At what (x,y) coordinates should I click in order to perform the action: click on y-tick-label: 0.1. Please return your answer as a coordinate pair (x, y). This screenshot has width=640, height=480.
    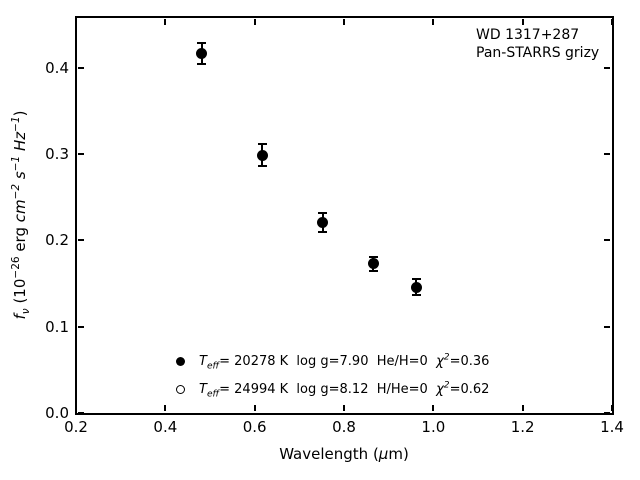
    Looking at the image, I should click on (57, 326).